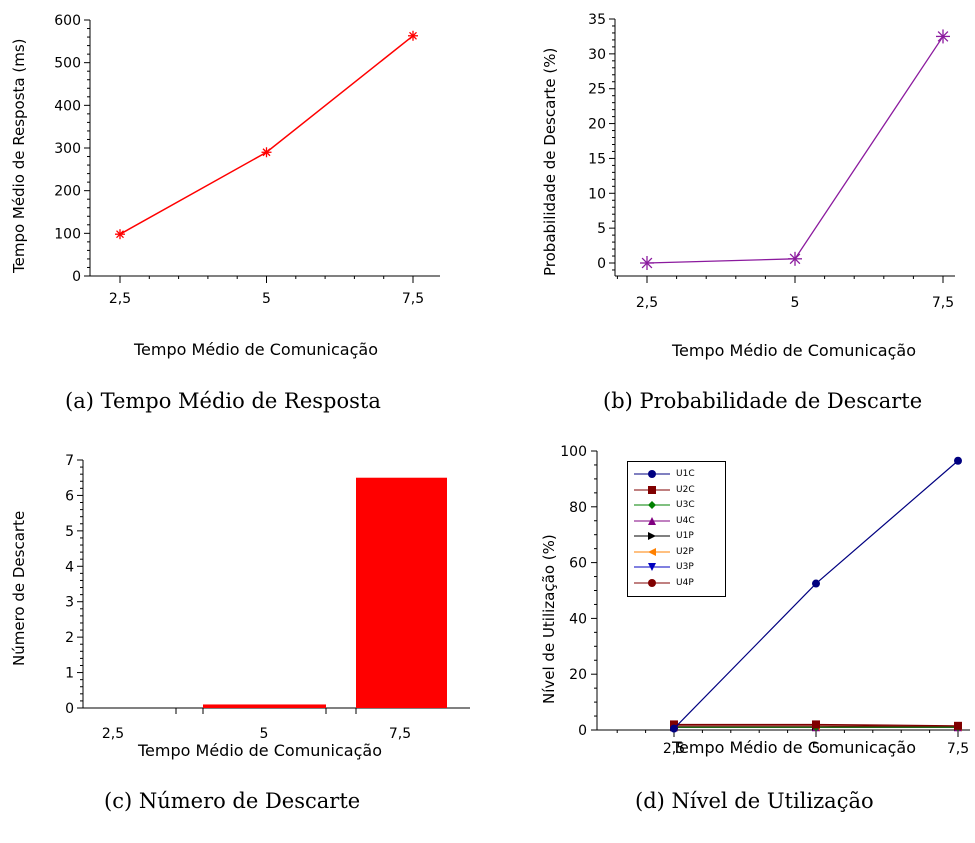  Describe the element at coordinates (794, 350) in the screenshot. I see `chart-b-xlabel: Tempo Médio de Comunicação` at that location.